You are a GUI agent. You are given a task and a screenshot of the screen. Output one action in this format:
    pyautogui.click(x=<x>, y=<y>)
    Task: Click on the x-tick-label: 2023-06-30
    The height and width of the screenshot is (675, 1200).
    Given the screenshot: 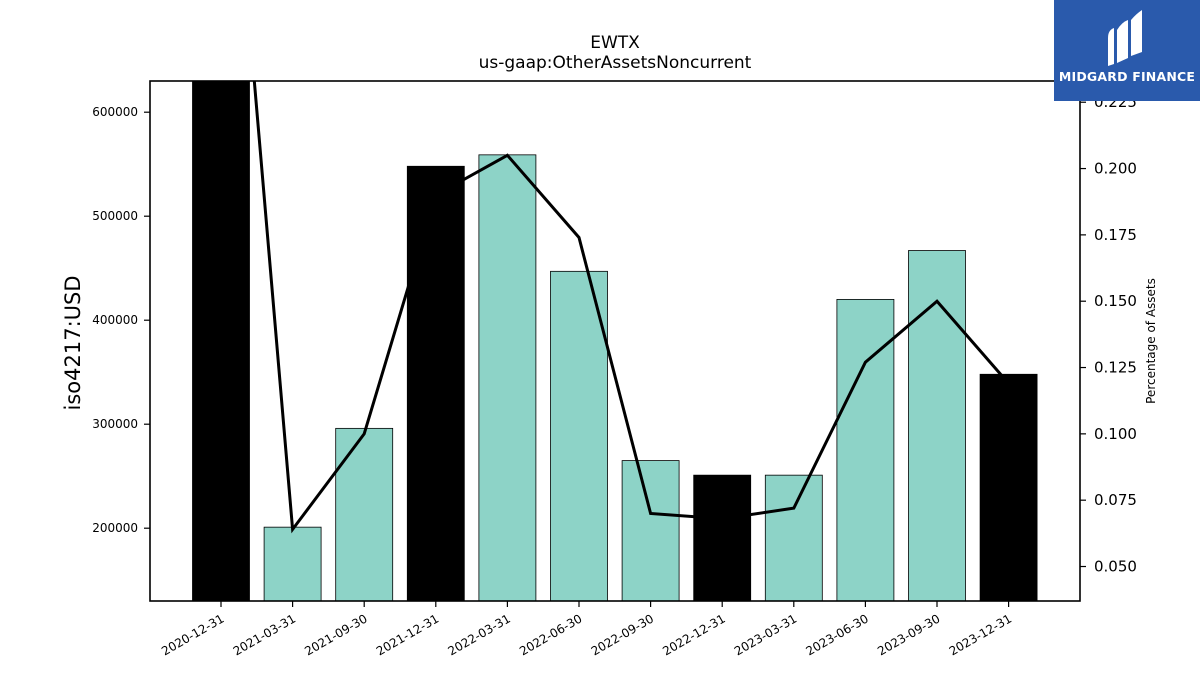 What is the action you would take?
    pyautogui.click(x=836, y=634)
    